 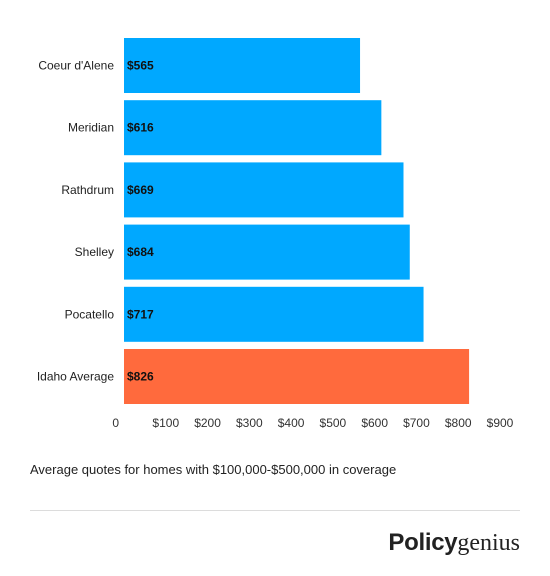 What do you see at coordinates (140, 66) in the screenshot?
I see `data-label: $565` at bounding box center [140, 66].